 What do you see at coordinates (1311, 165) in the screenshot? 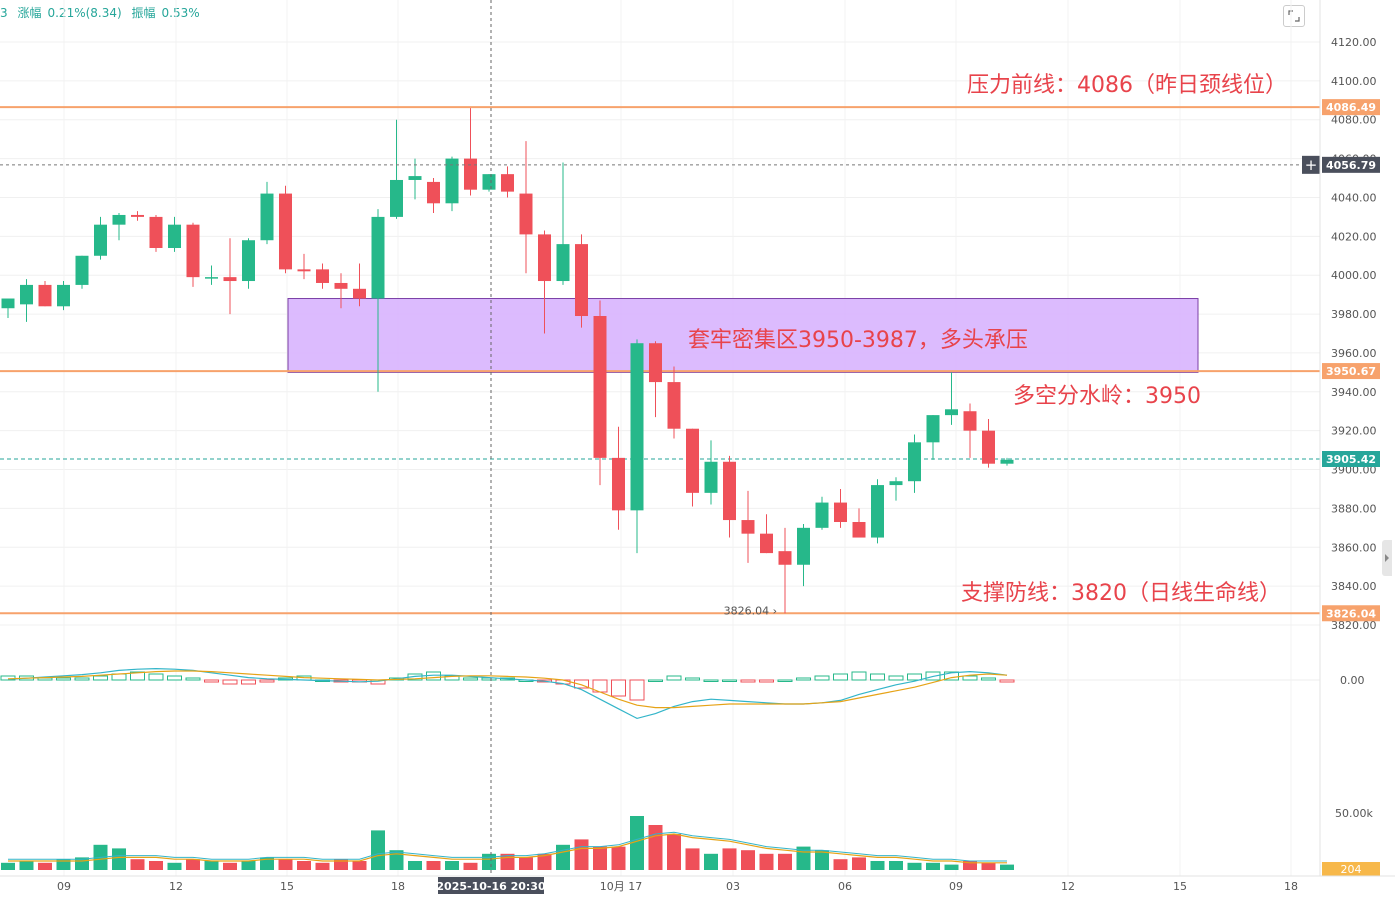
I see `plus-icon: +` at bounding box center [1311, 165].